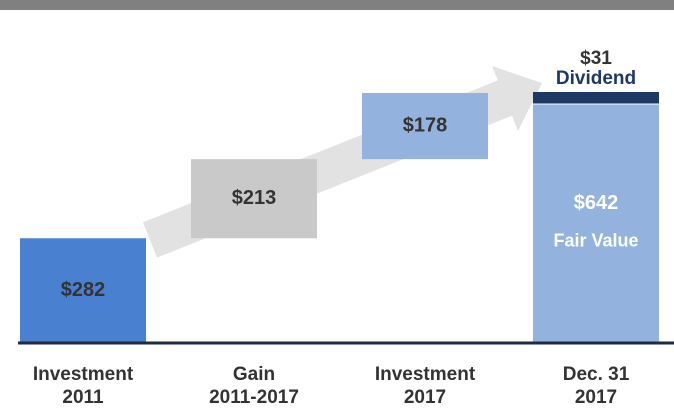 This screenshot has width=674, height=409. I want to click on total-label: Fair Value, so click(595, 241).